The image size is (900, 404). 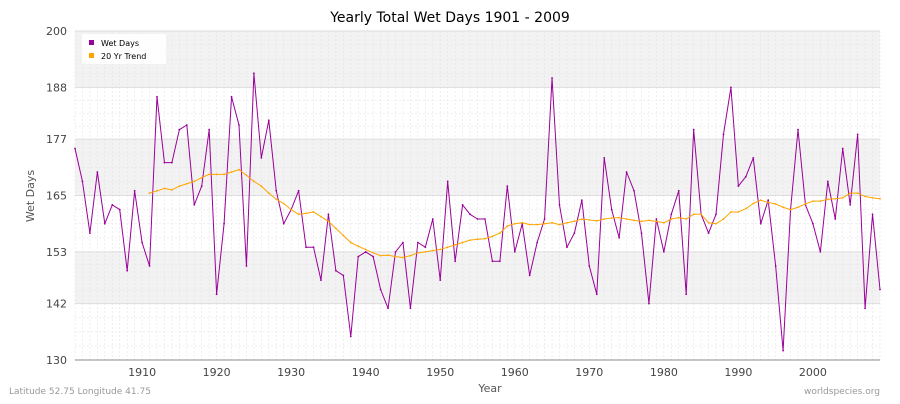 I want to click on chart-title: Yearly Total Wet Days 1901 - 2009, so click(x=449, y=18).